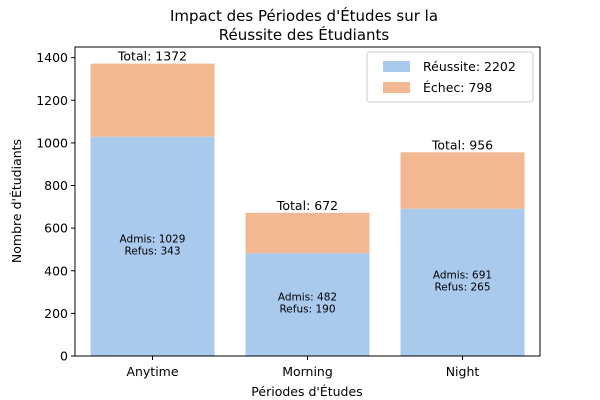  Describe the element at coordinates (396, 87) in the screenshot. I see `legend-swatch-echec` at that location.